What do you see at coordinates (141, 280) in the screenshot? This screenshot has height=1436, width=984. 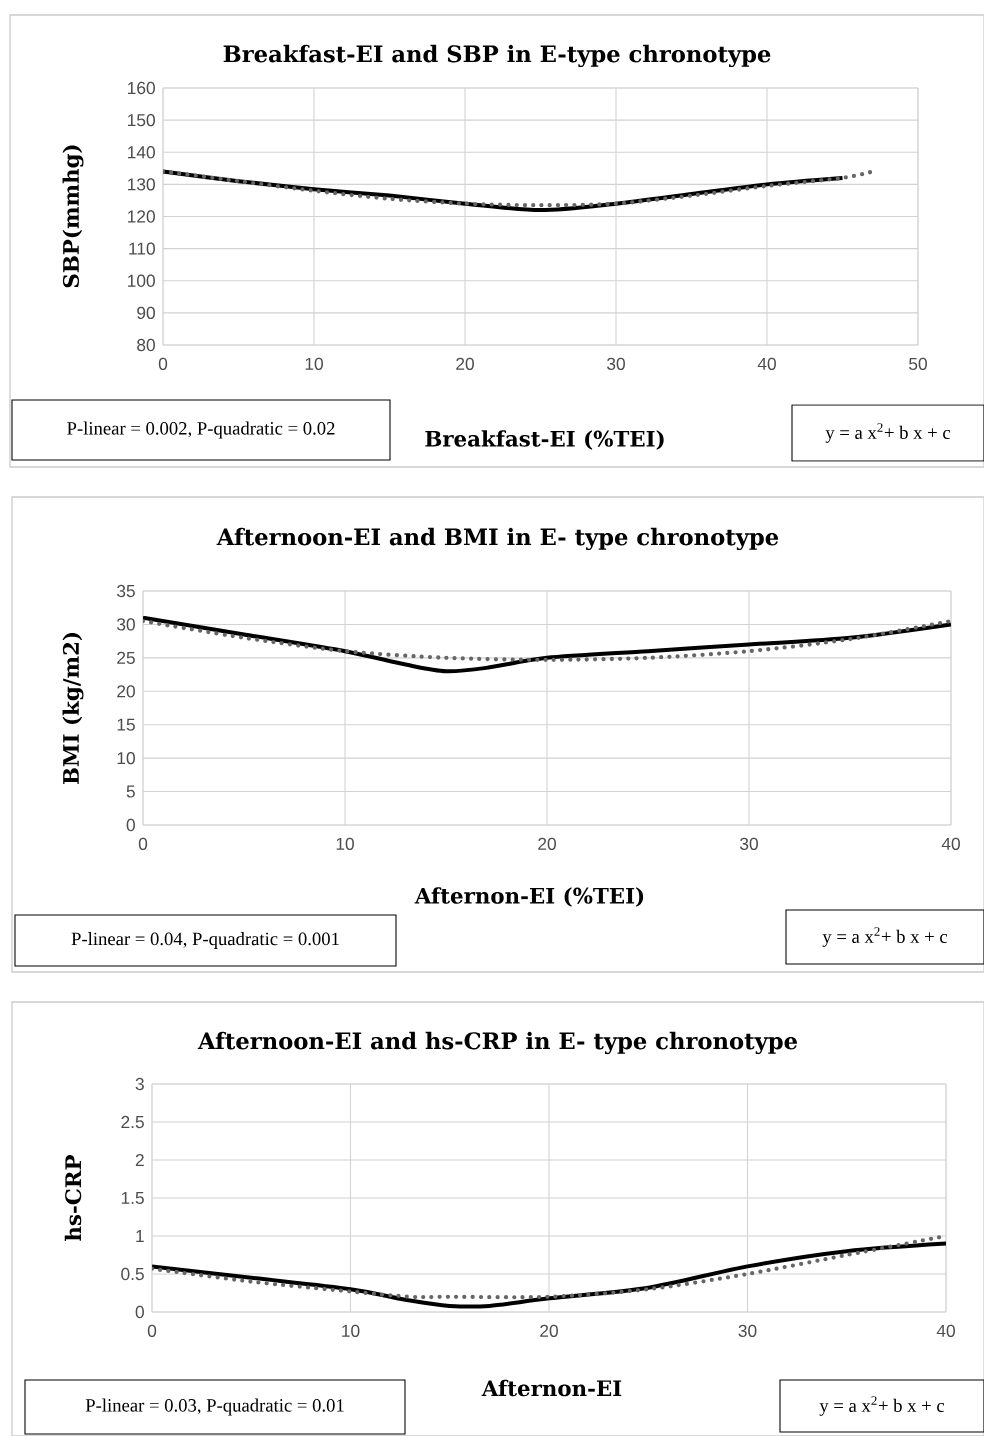 I see `y-tick-label: 100` at bounding box center [141, 280].